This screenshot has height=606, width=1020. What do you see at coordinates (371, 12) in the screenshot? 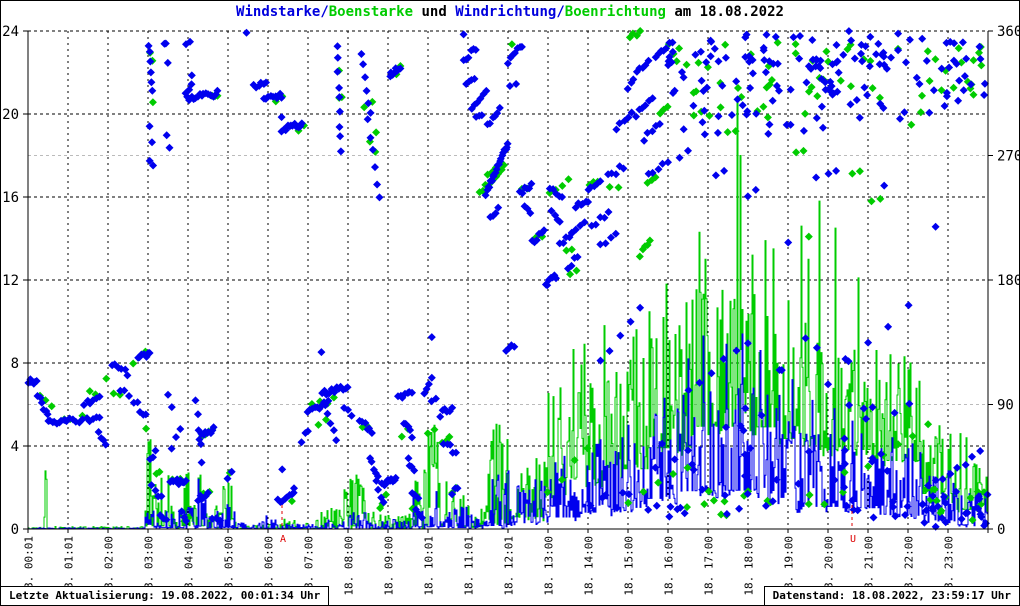
I see `title-segment-1: Boenstarke` at bounding box center [371, 12].